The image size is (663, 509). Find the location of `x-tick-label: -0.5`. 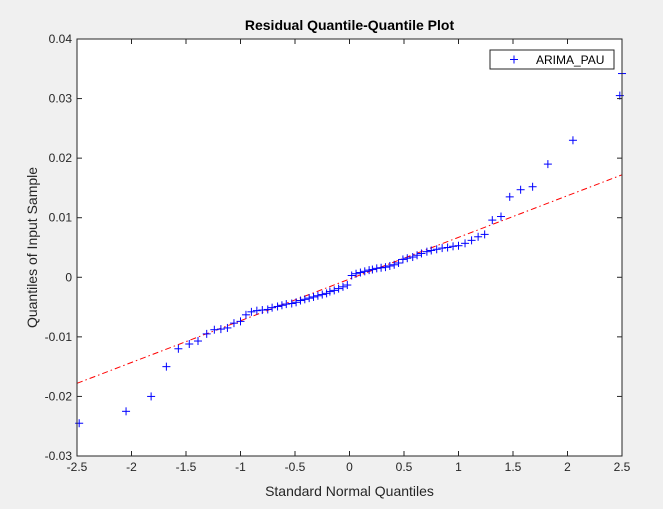

x-tick-label: -0.5 is located at coordinates (295, 467).